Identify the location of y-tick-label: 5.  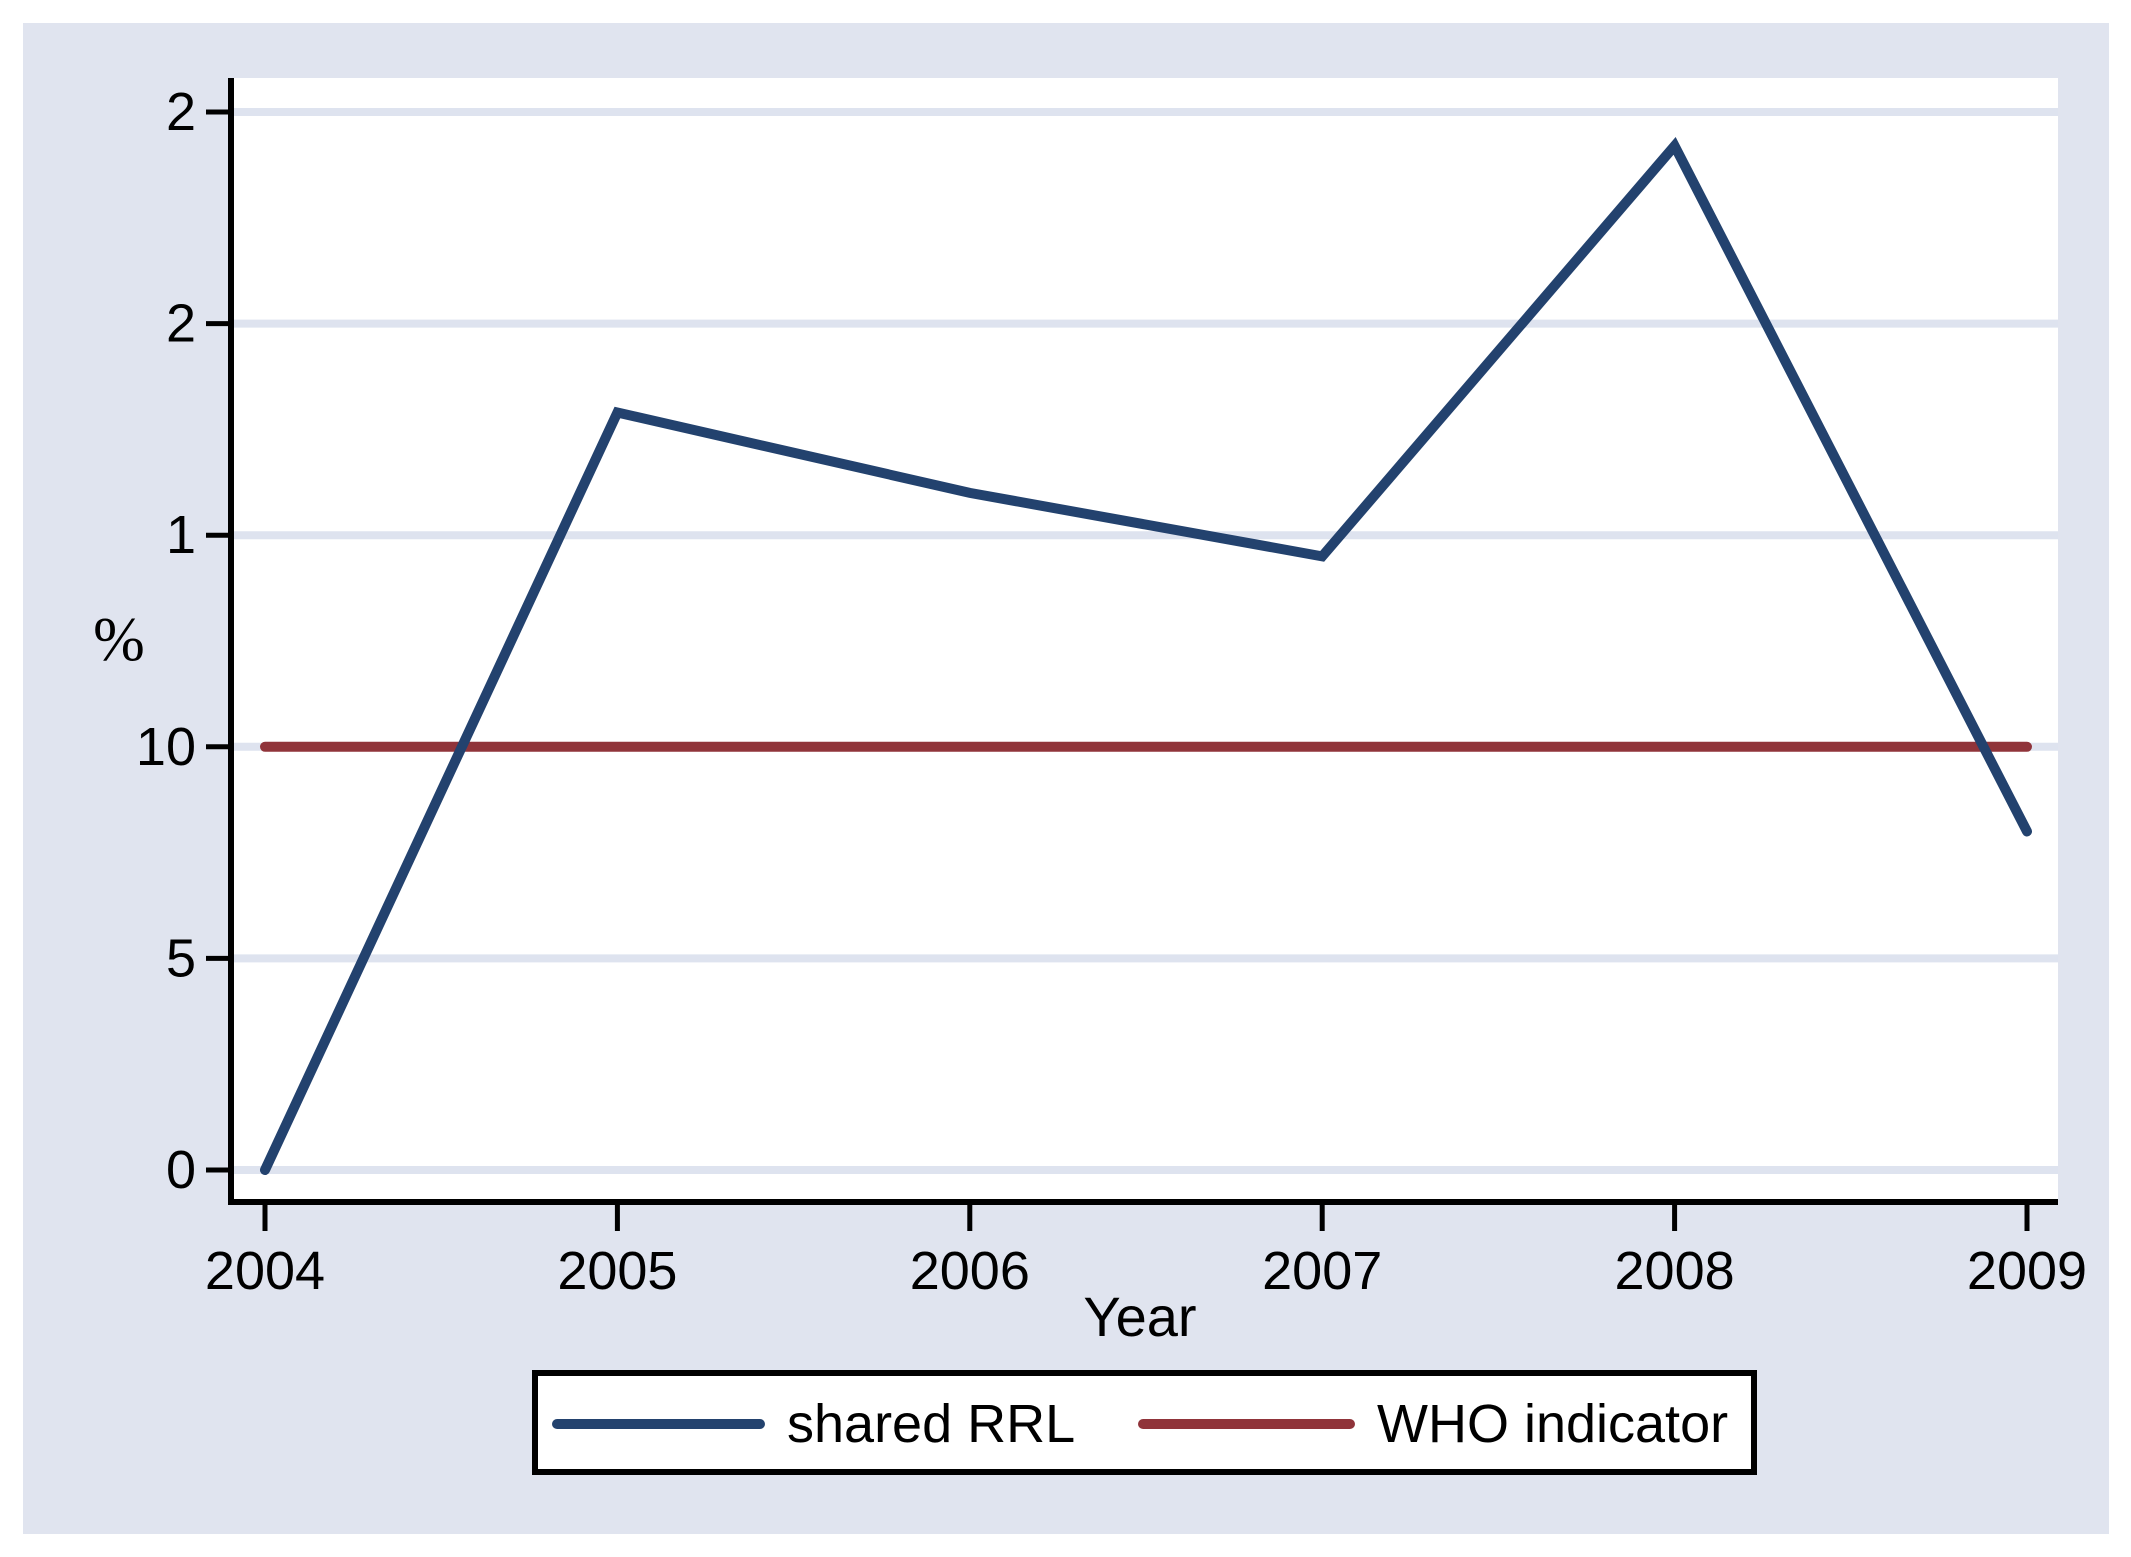
(181, 958).